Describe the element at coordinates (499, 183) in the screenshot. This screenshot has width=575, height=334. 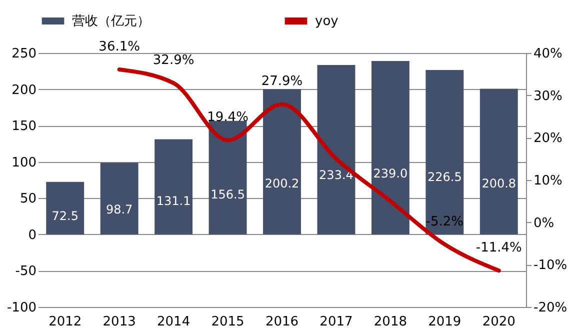
I see `data-label: 200.8` at that location.